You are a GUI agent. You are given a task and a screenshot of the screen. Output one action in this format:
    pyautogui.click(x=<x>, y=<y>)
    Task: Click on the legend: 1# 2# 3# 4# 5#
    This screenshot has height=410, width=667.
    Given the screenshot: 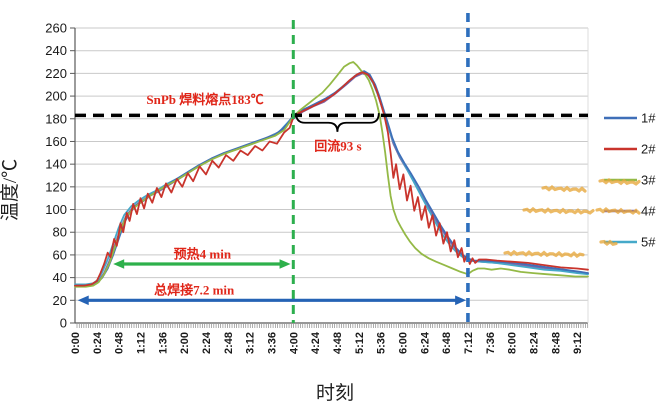 What is the action you would take?
    pyautogui.click(x=630, y=180)
    